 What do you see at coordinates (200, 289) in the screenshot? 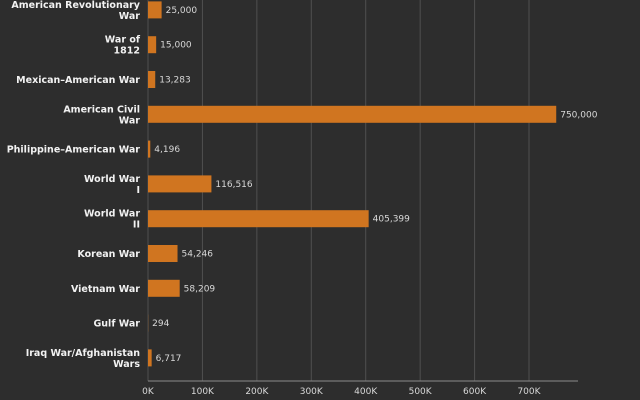
I see `value-label: 58,209` at bounding box center [200, 289].